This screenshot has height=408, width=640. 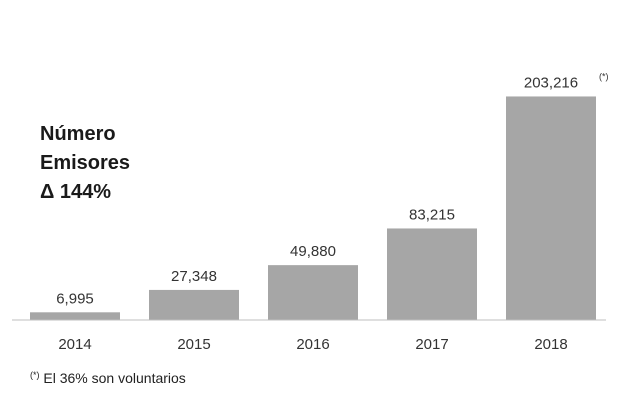 I want to click on chart-subtitle: Δ 144%, so click(x=76, y=192).